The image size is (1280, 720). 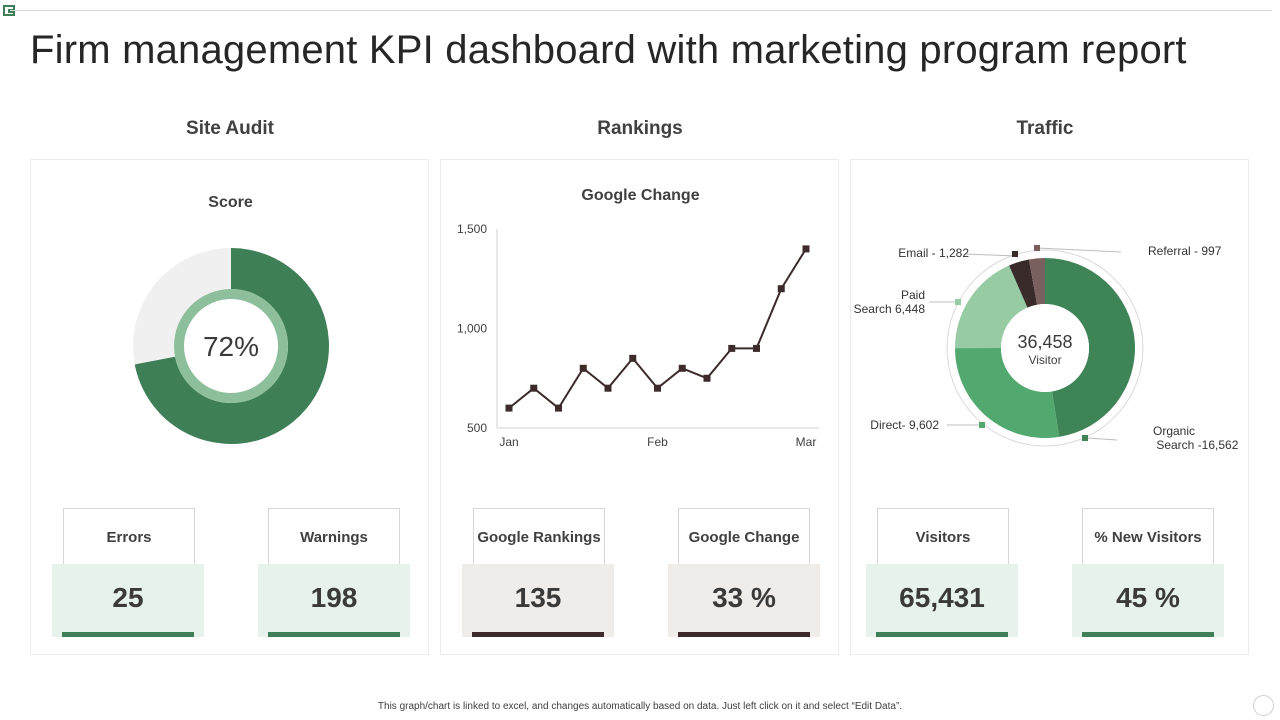 What do you see at coordinates (334, 537) in the screenshot?
I see `warnings-label: Warnings` at bounding box center [334, 537].